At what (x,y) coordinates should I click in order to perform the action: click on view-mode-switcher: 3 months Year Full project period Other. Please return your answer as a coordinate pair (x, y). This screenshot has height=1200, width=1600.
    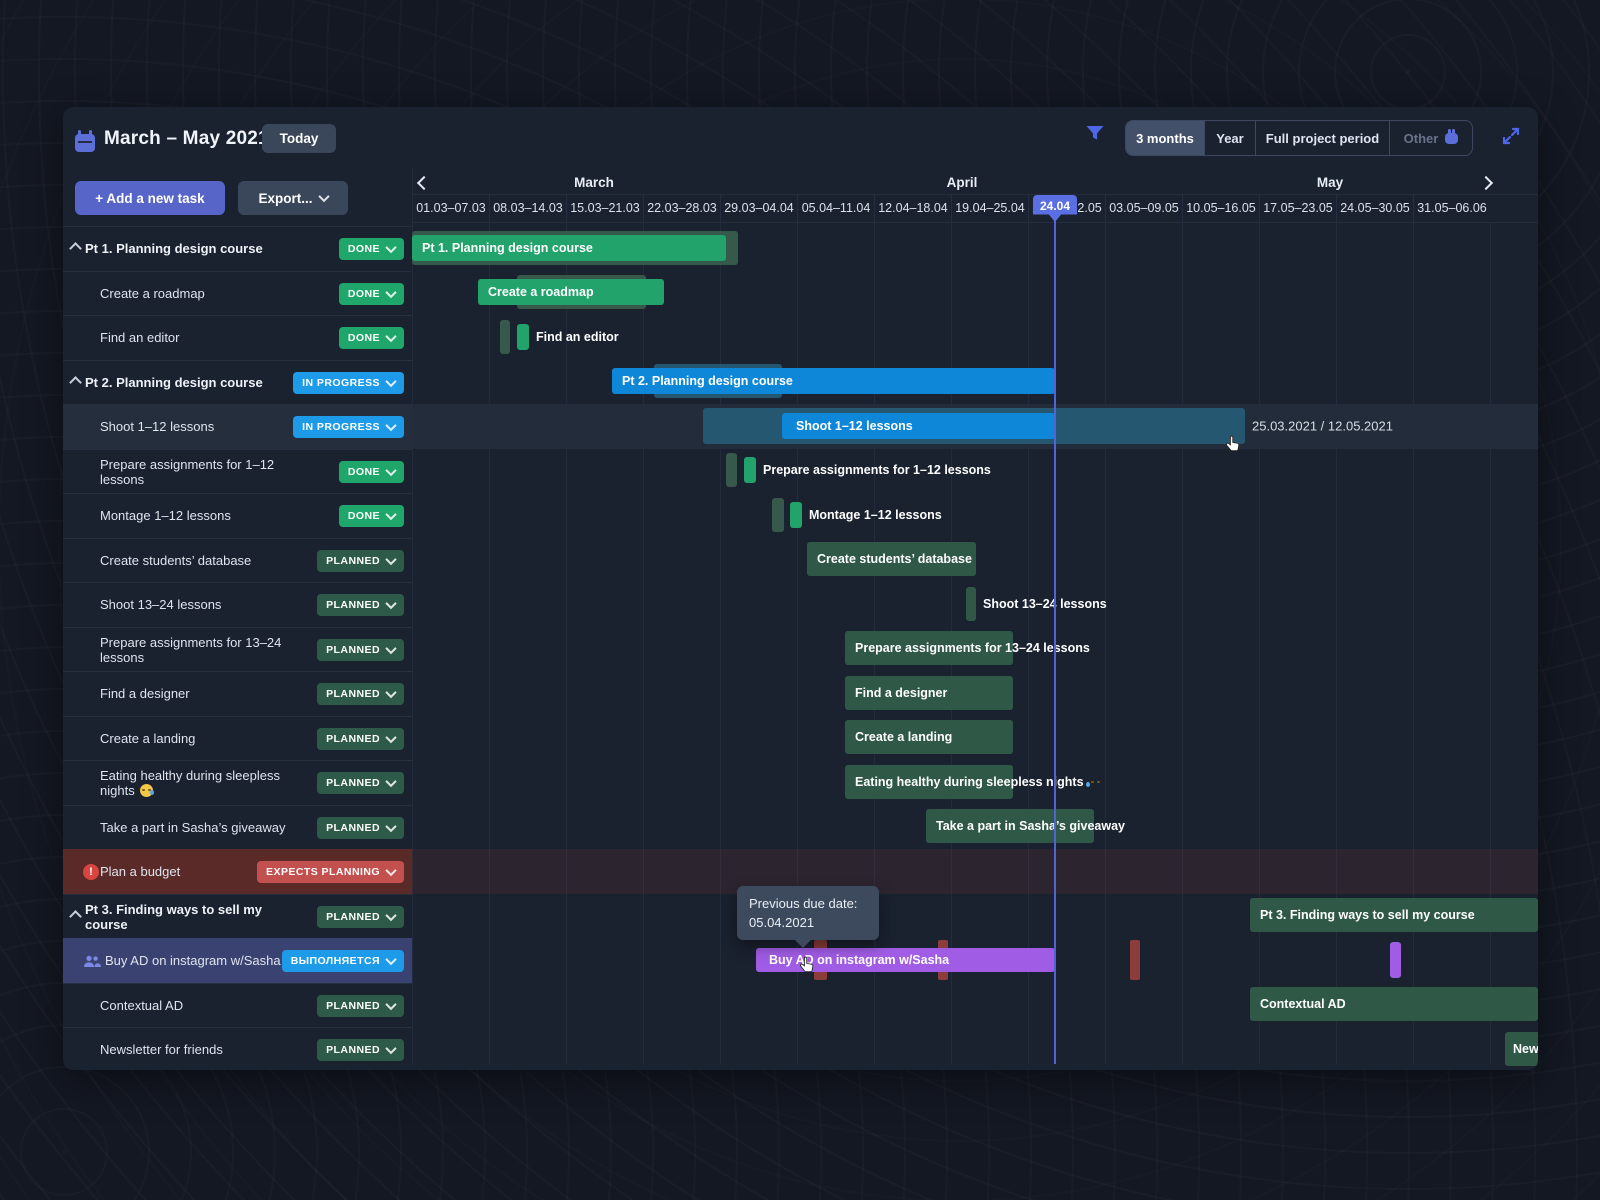
    Looking at the image, I should click on (1299, 138).